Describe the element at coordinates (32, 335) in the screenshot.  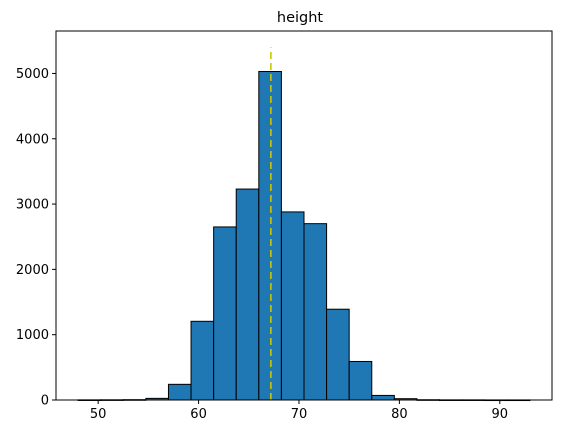
I see `y-tick-label: 1000` at that location.